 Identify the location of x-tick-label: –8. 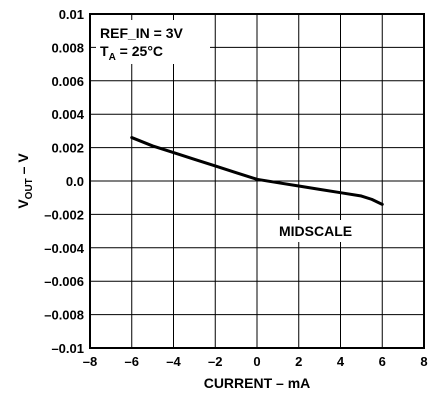
(90, 361).